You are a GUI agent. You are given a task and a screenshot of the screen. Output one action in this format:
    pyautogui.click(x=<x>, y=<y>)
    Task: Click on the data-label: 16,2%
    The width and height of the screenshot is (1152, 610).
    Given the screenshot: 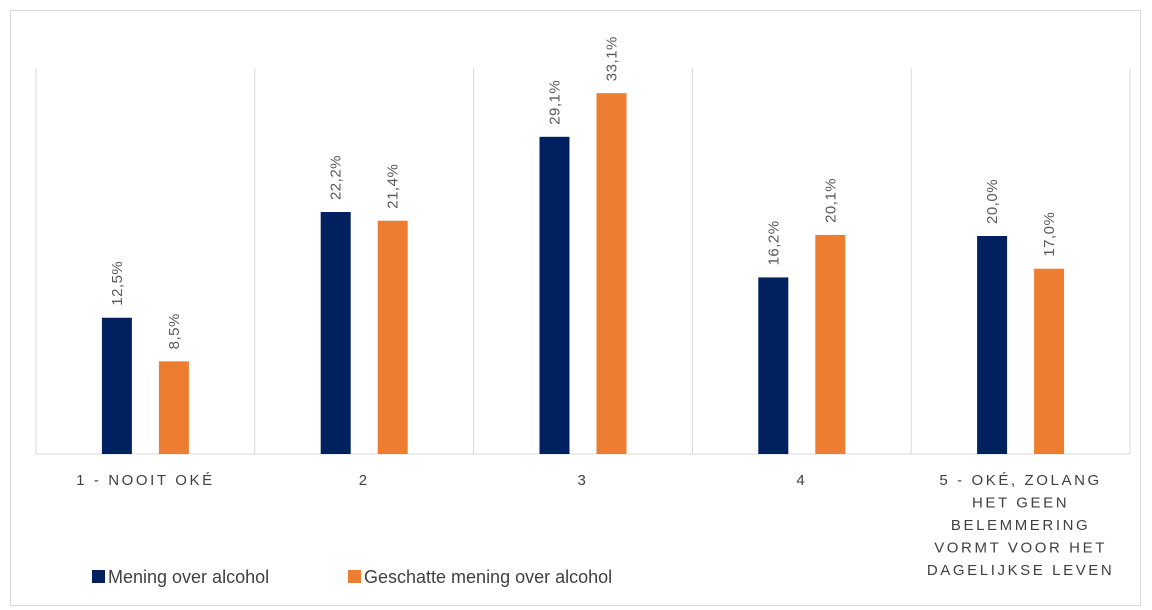 What is the action you would take?
    pyautogui.click(x=773, y=242)
    